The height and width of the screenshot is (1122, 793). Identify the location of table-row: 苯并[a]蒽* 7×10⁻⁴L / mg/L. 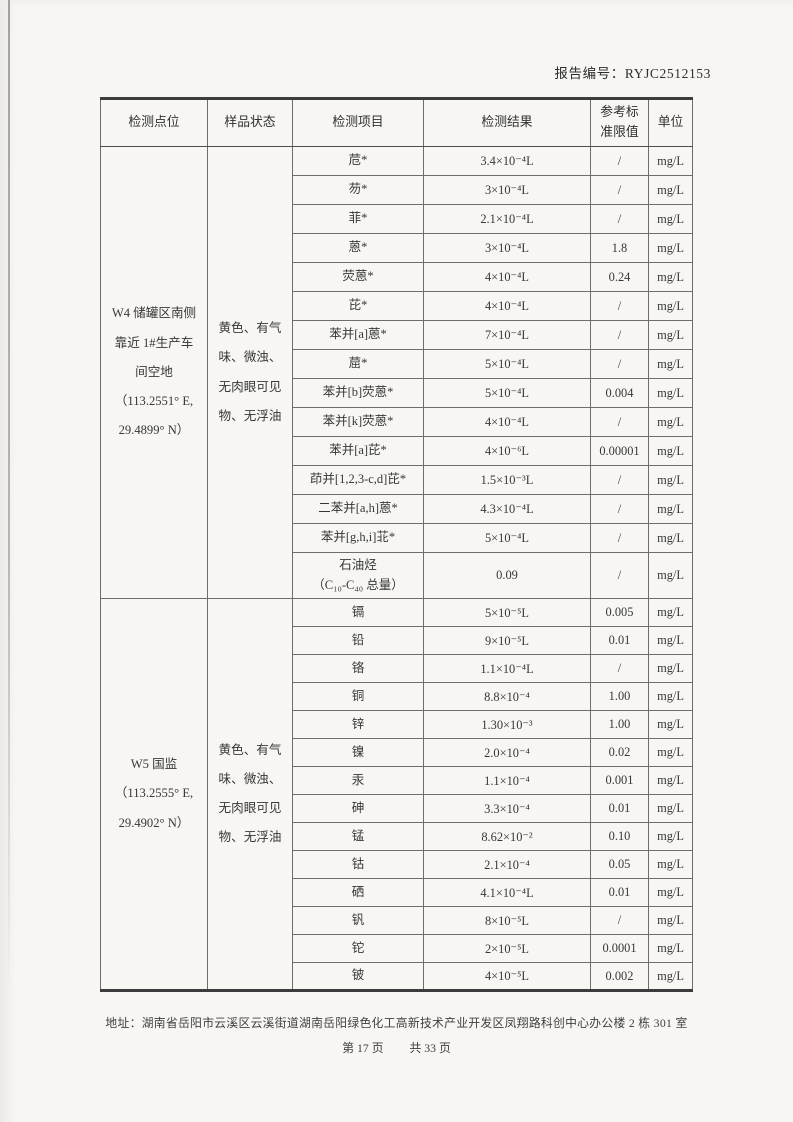
(397, 335).